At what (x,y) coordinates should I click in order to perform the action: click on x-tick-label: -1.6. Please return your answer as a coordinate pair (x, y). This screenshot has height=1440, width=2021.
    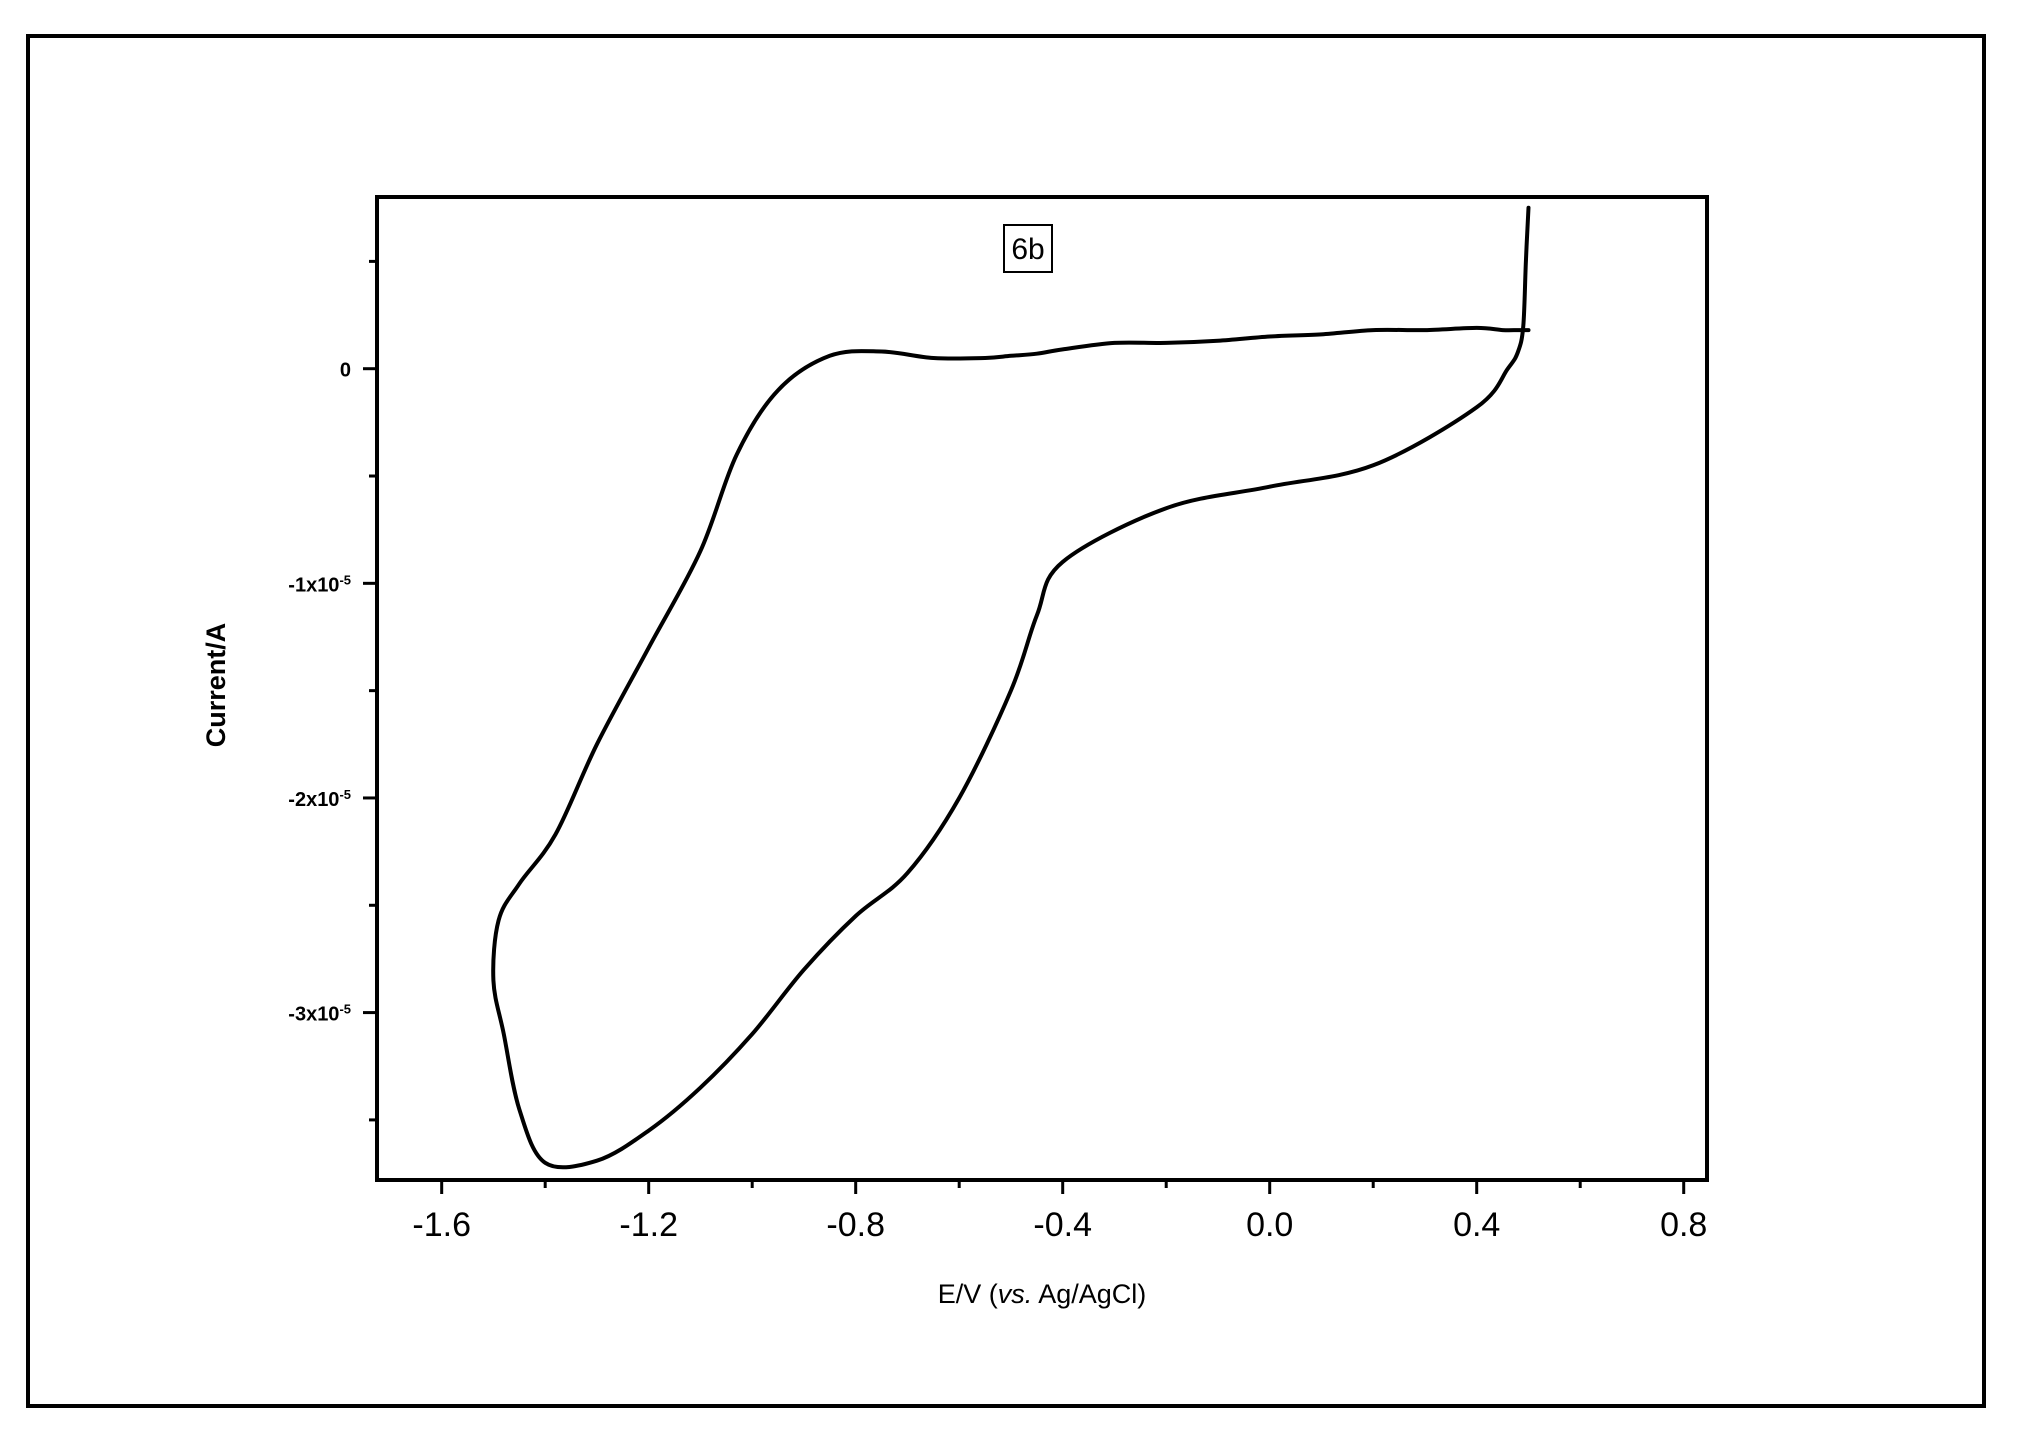
    Looking at the image, I should click on (441, 1225).